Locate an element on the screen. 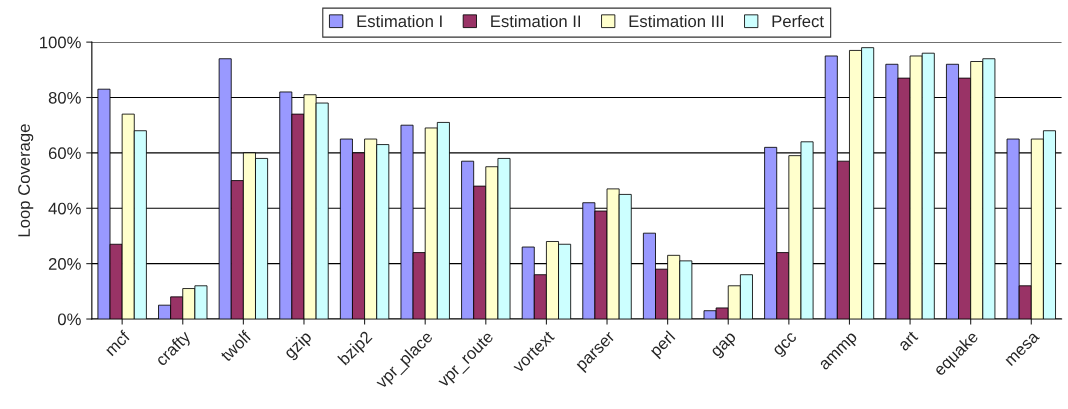 Image resolution: width=1068 pixels, height=409 pixels. y-tick-label: 40% is located at coordinates (64, 208).